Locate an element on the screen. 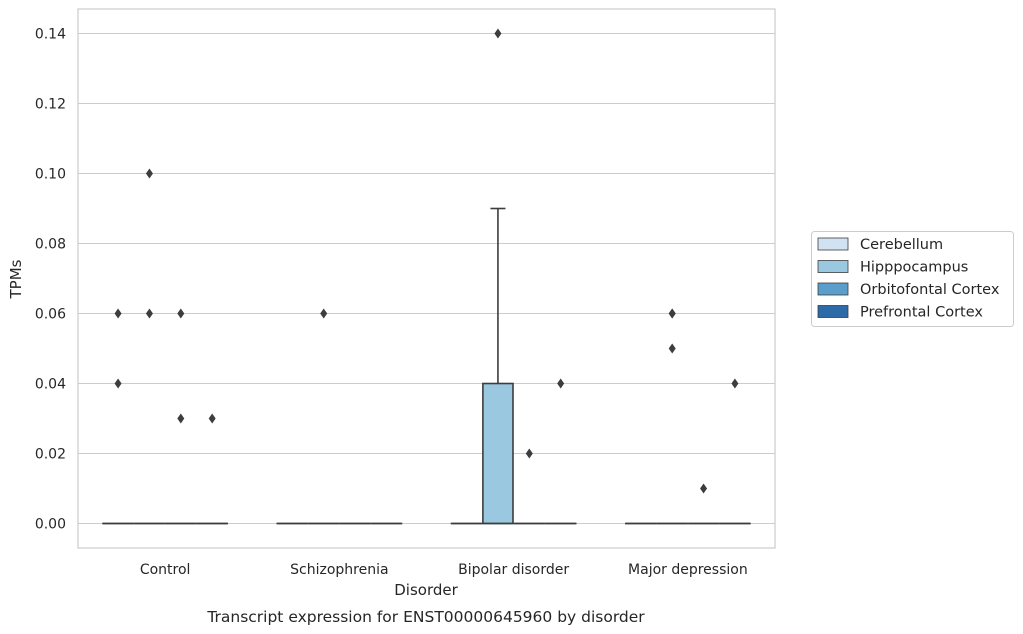 This screenshot has width=1023, height=634. legend-label: Cerebellum is located at coordinates (901, 245).